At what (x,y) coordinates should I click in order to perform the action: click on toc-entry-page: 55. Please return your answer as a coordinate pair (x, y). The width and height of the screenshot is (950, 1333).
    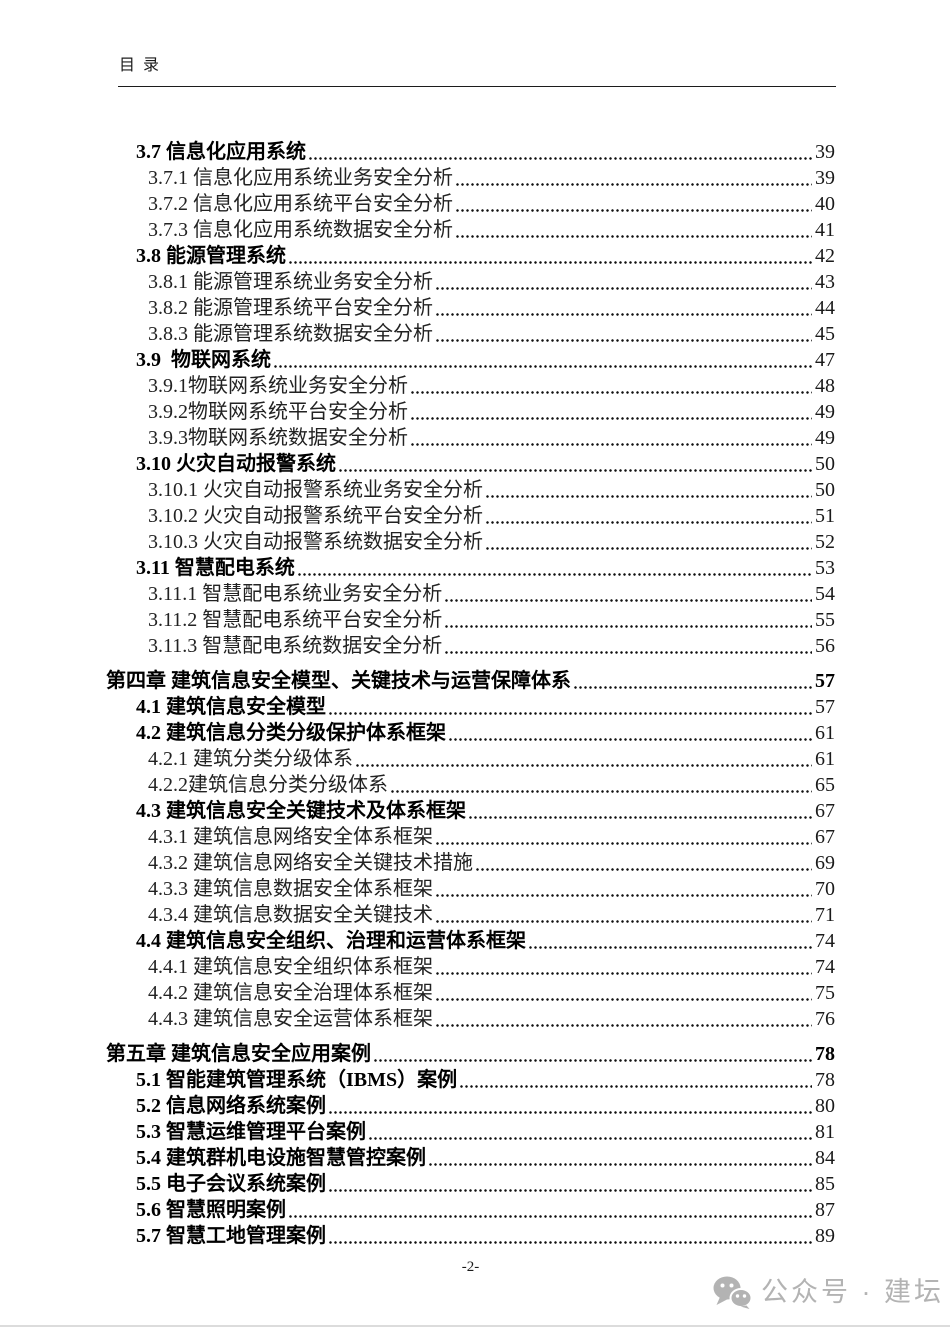
    Looking at the image, I should click on (825, 620).